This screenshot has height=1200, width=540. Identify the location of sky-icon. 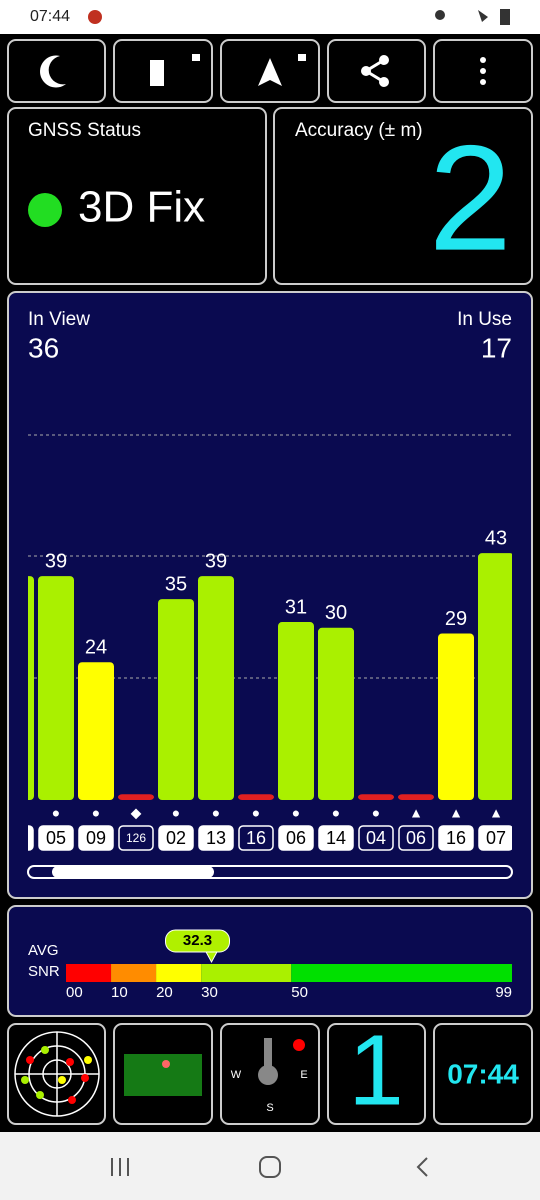
(57, 1074).